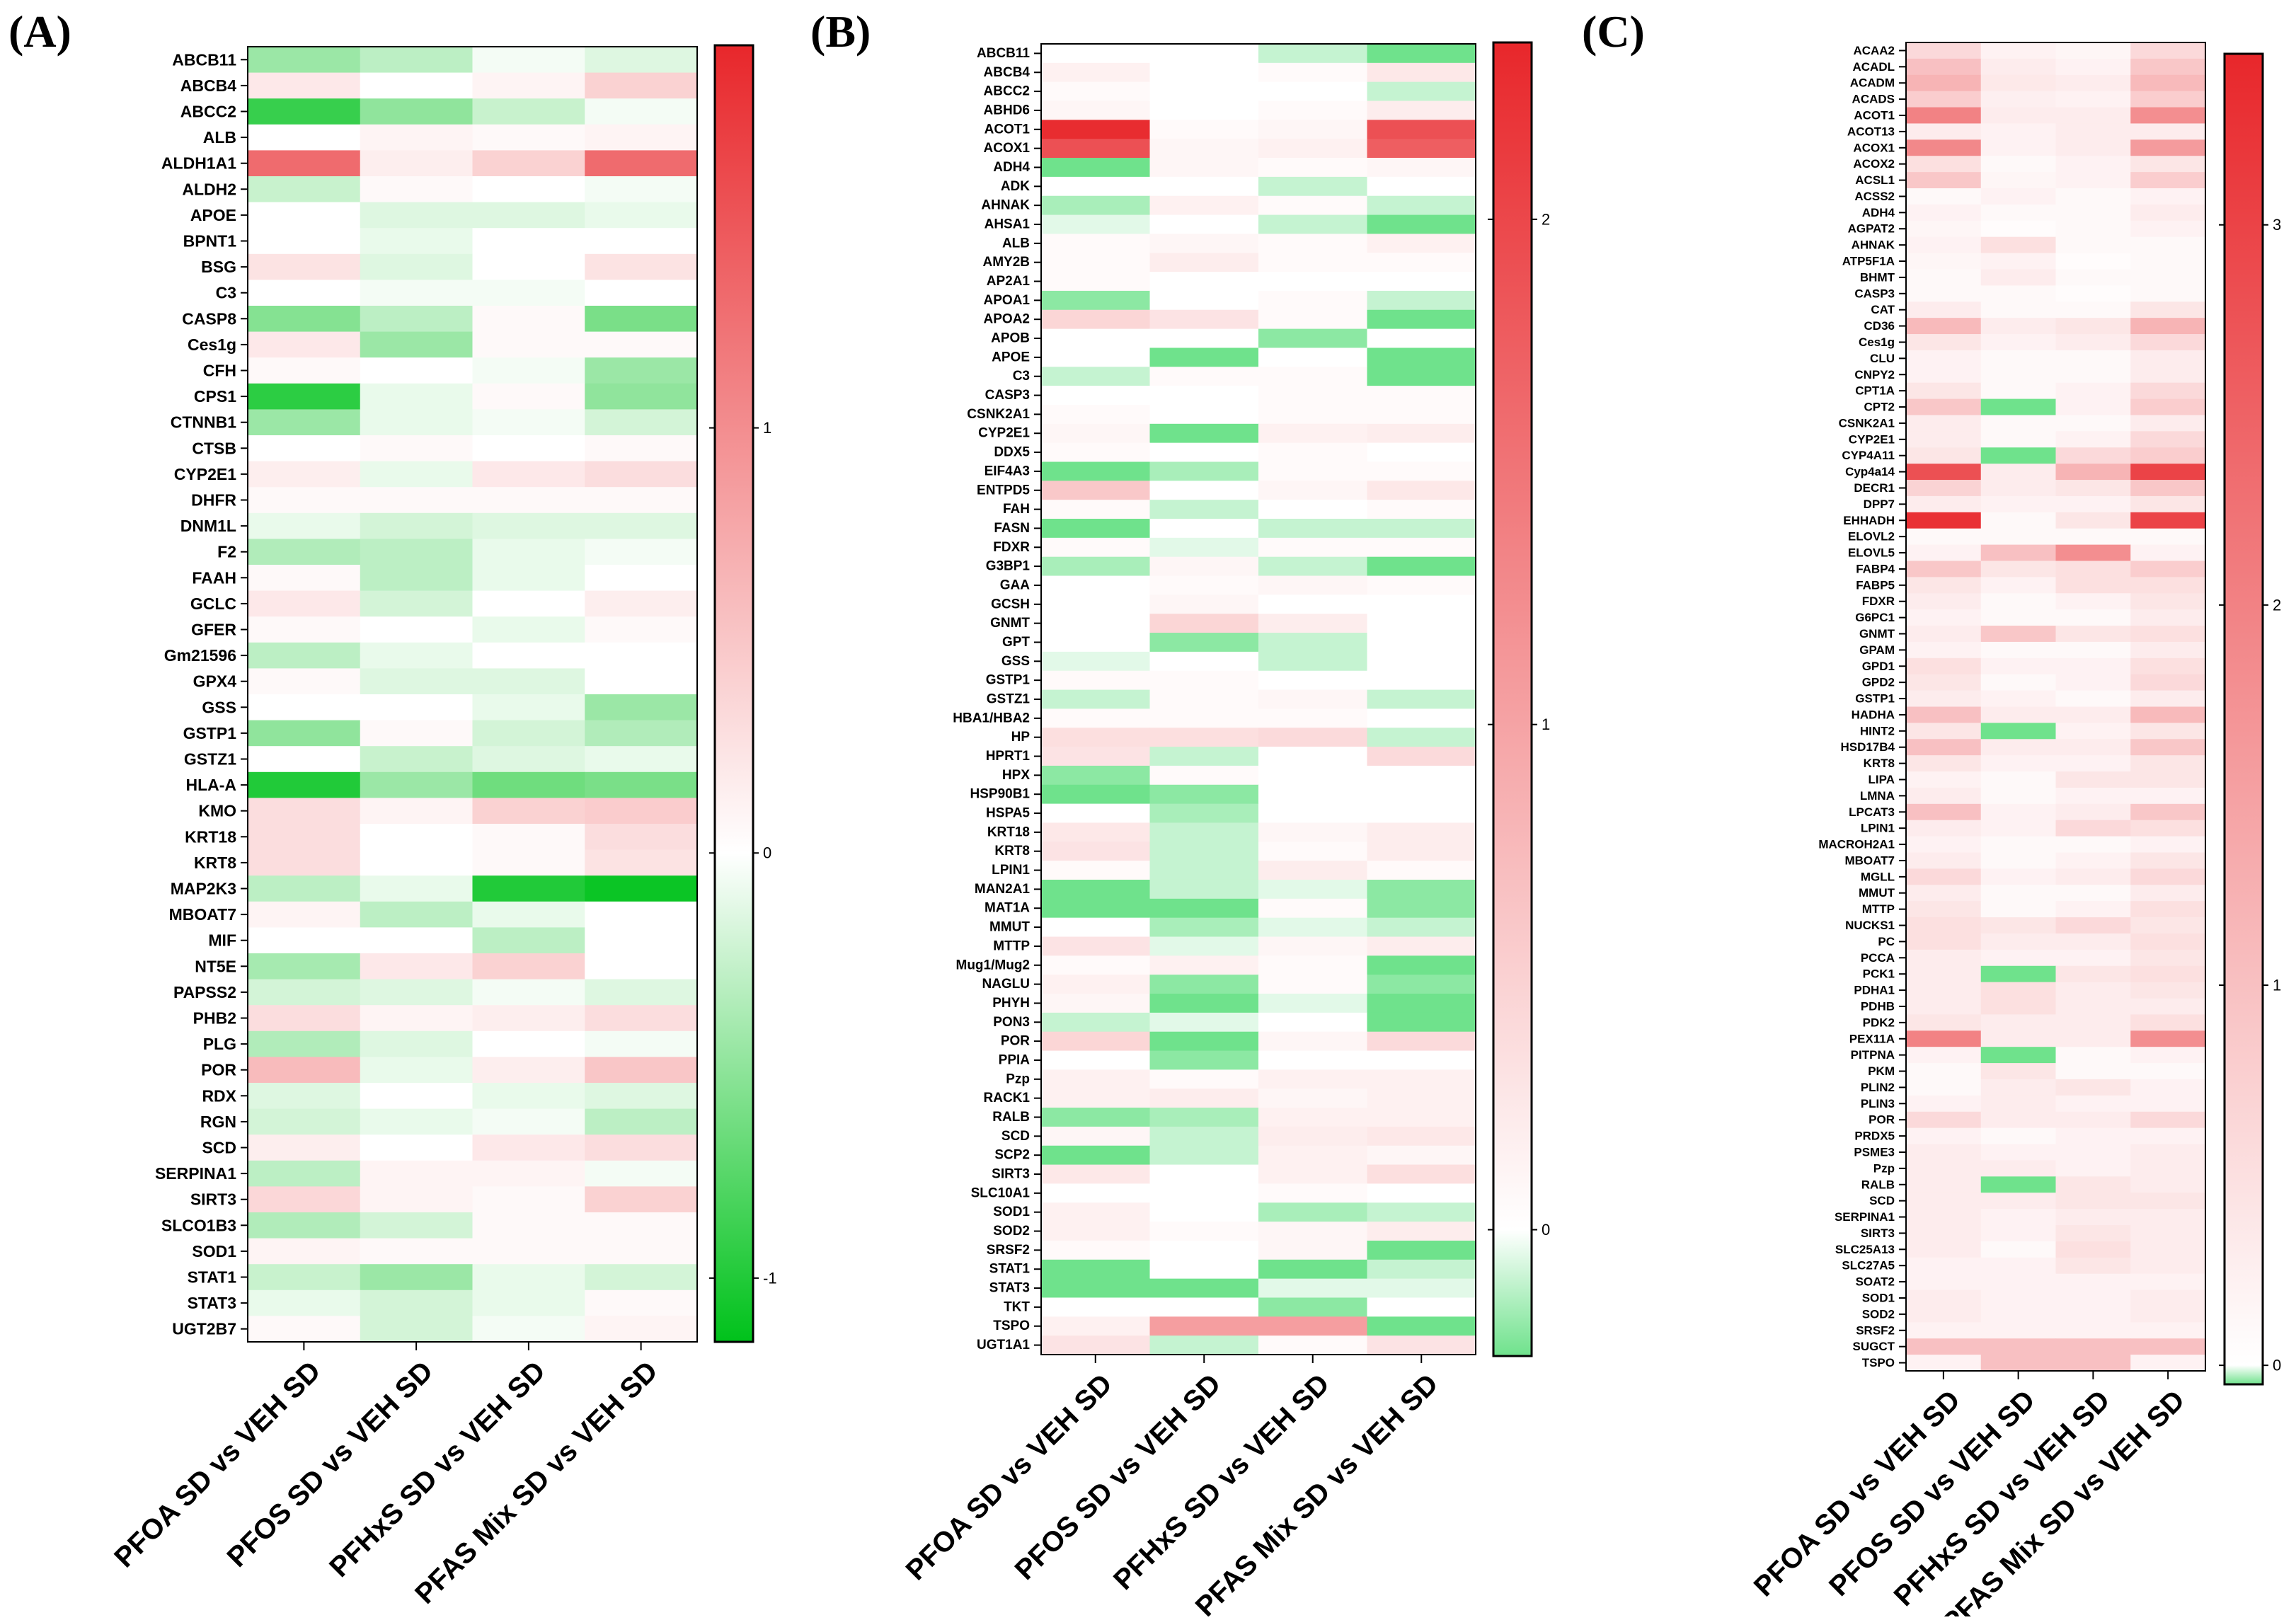 This screenshot has width=2296, height=1620. What do you see at coordinates (1879, 682) in the screenshot?
I see `row-label: GPD2` at bounding box center [1879, 682].